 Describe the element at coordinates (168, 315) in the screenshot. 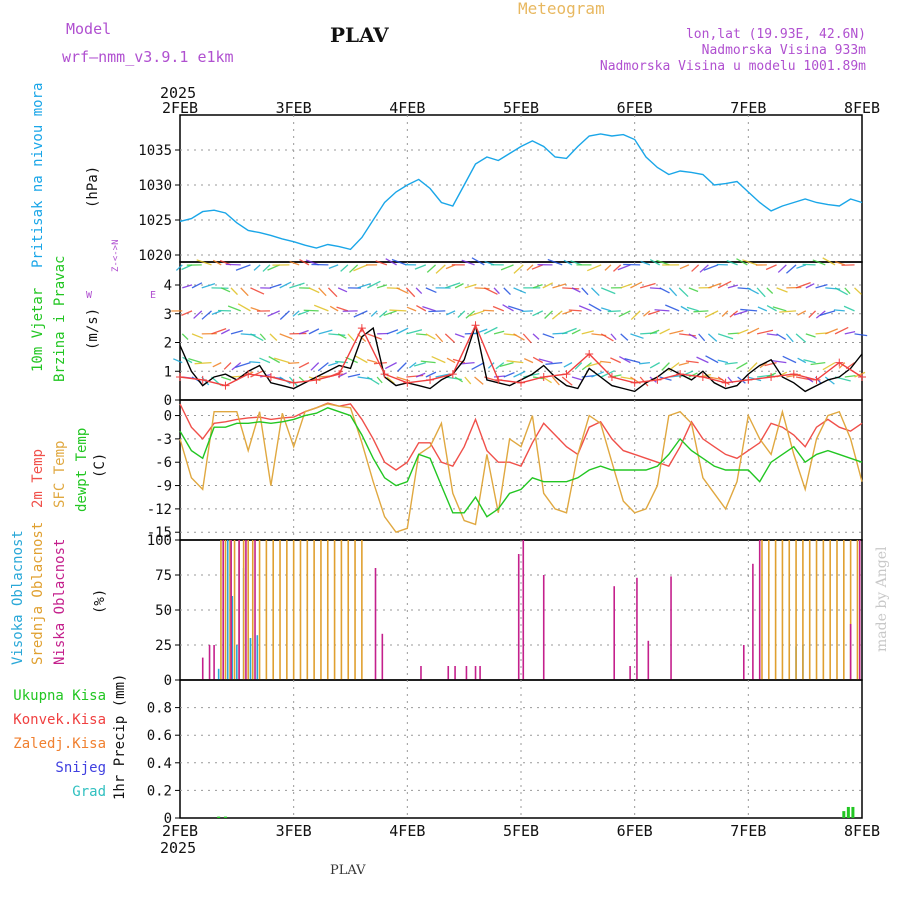

I see `y-tick-label: 3` at that location.